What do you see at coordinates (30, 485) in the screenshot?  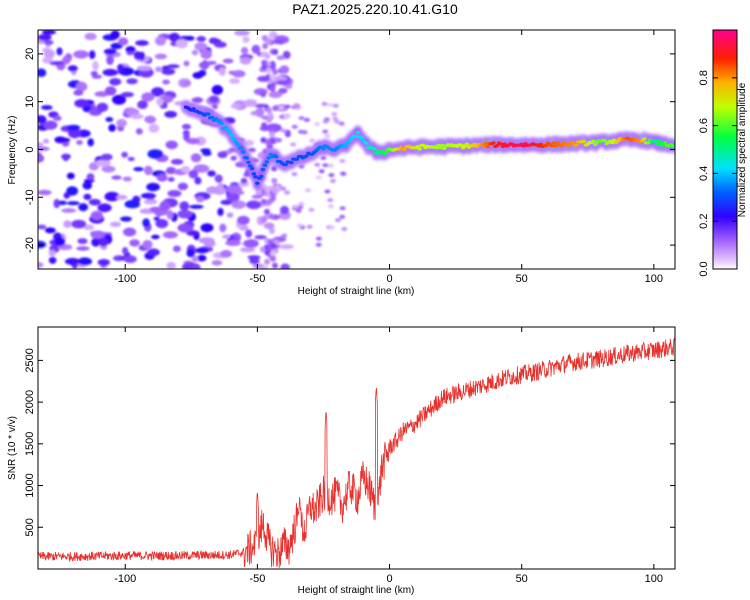 I see `bottom-y-tick-label: 1000` at bounding box center [30, 485].